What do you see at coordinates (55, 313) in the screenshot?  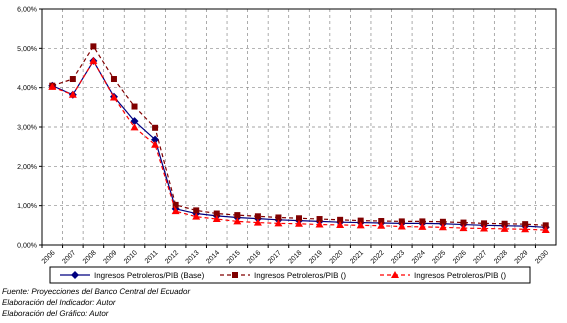 I see `text: Elaboración del Gráfico: Autor` at bounding box center [55, 313].